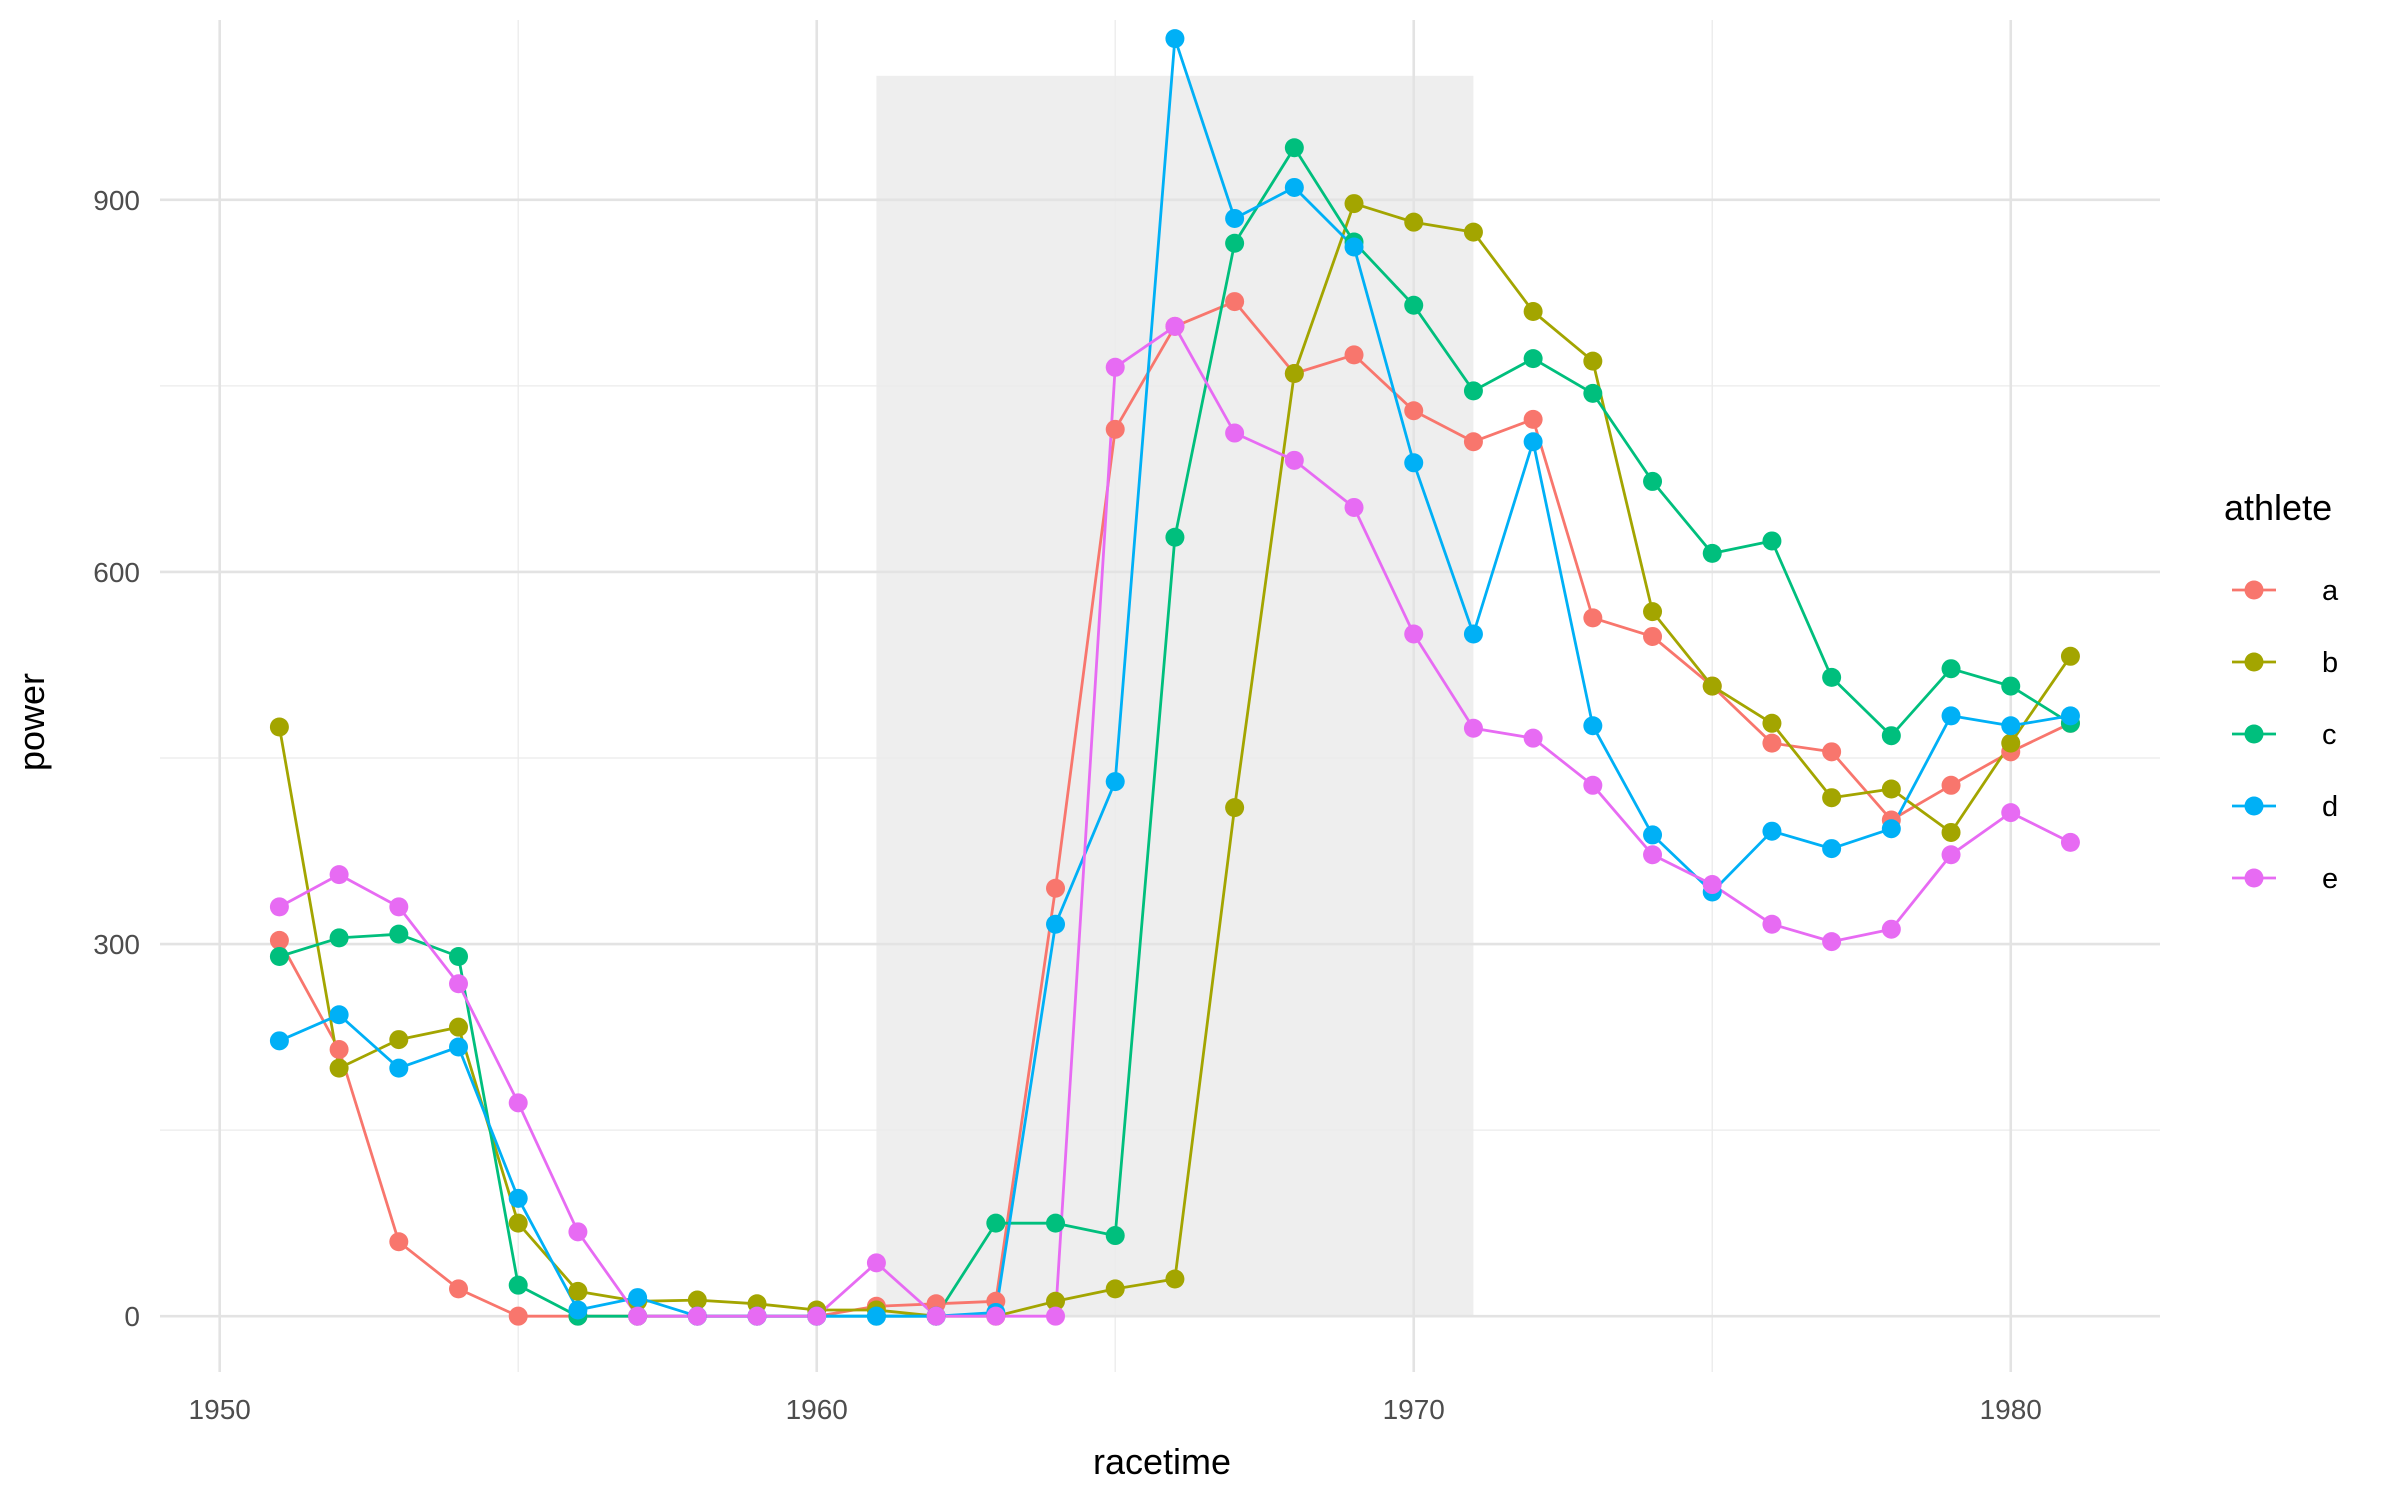 This screenshot has height=1500, width=2400. I want to click on legend-label-a: a, so click(2330, 591).